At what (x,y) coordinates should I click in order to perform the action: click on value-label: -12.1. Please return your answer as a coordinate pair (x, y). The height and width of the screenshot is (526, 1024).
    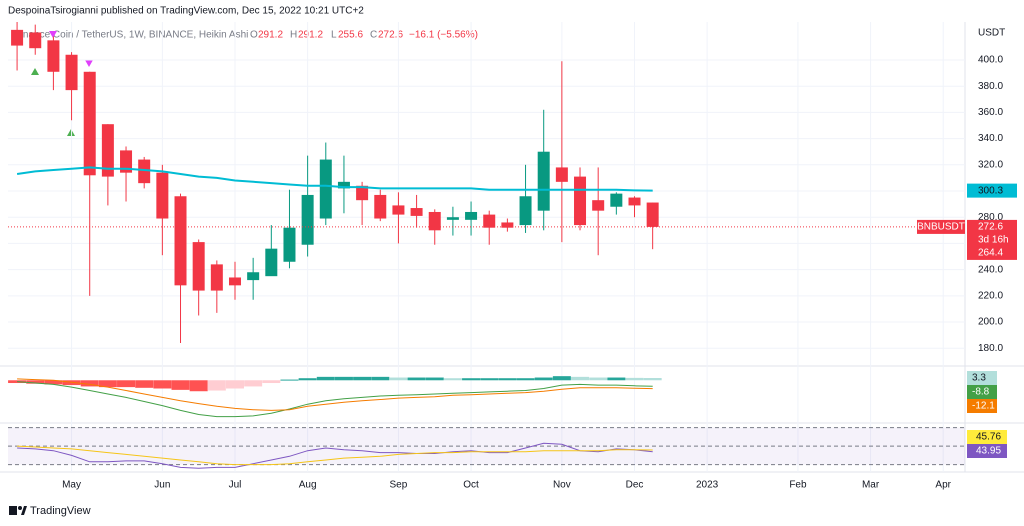
    Looking at the image, I should click on (983, 406).